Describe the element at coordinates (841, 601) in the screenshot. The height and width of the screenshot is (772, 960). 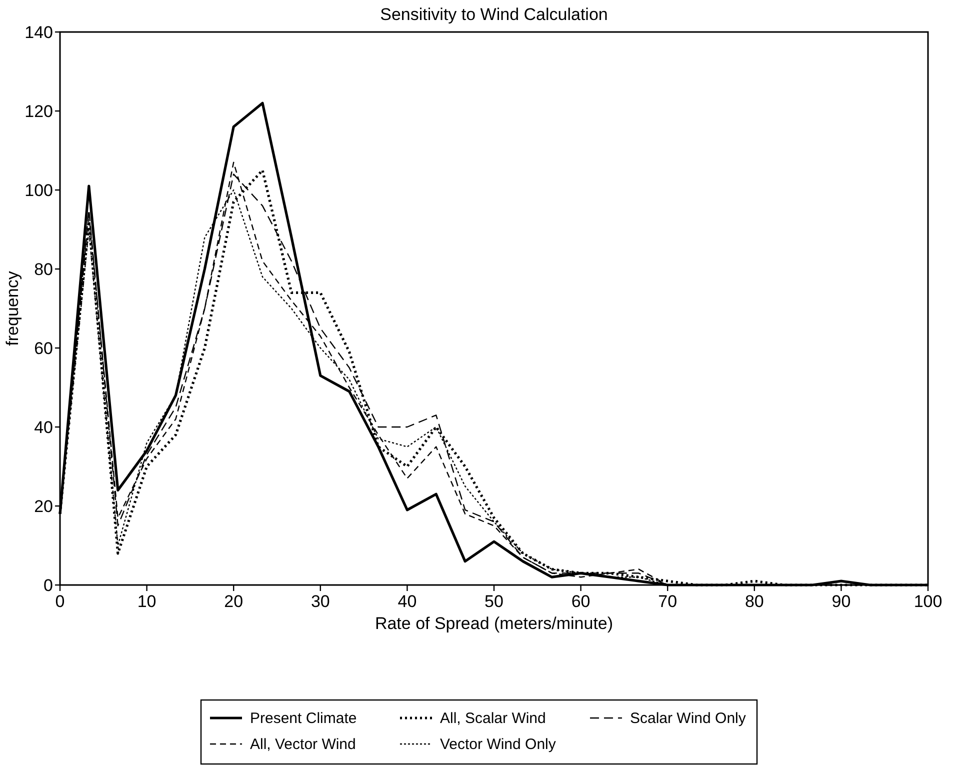
I see `x-tick-label: 90` at that location.